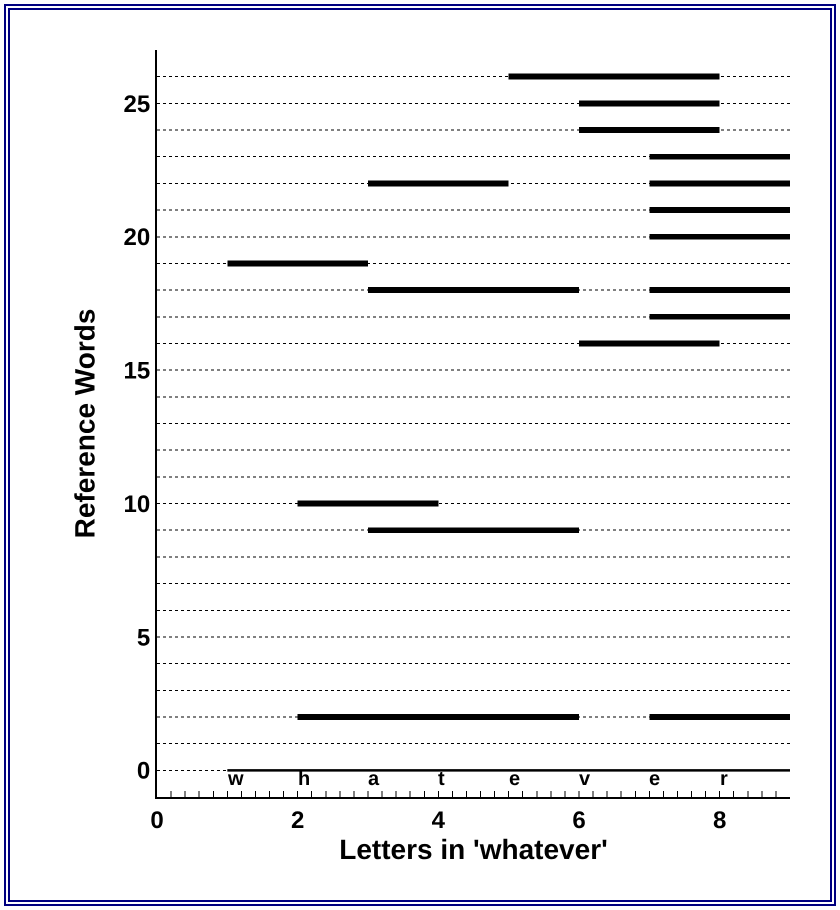 This screenshot has width=840, height=910. What do you see at coordinates (439, 820) in the screenshot?
I see `x-tick-label: 4` at bounding box center [439, 820].